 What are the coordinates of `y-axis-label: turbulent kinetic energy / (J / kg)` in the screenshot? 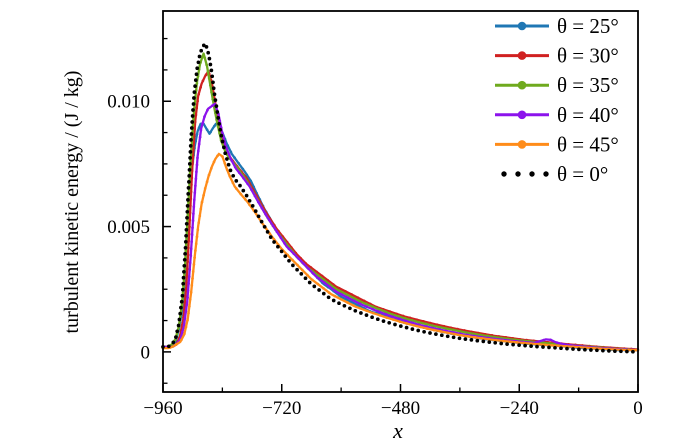 It's located at (72, 202).